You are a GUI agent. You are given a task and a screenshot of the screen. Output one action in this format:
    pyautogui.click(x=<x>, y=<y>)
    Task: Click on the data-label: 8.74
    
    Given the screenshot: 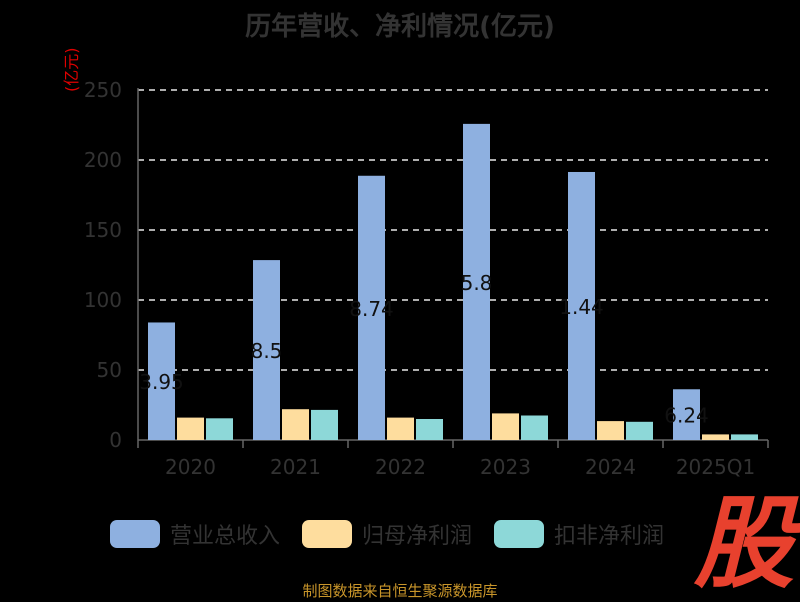 What is the action you would take?
    pyautogui.click(x=371, y=309)
    